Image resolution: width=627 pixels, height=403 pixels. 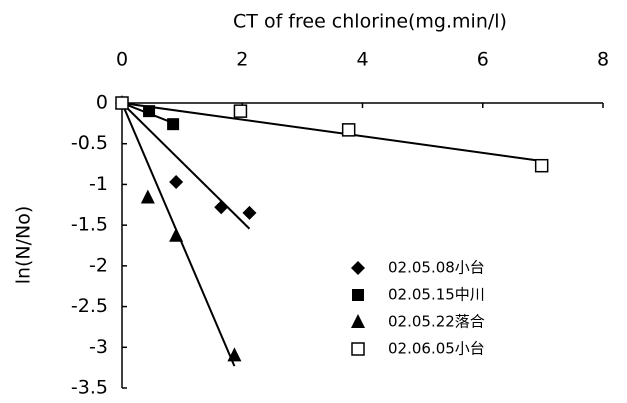 I want to click on y-tick-label: -2, so click(x=98, y=265).